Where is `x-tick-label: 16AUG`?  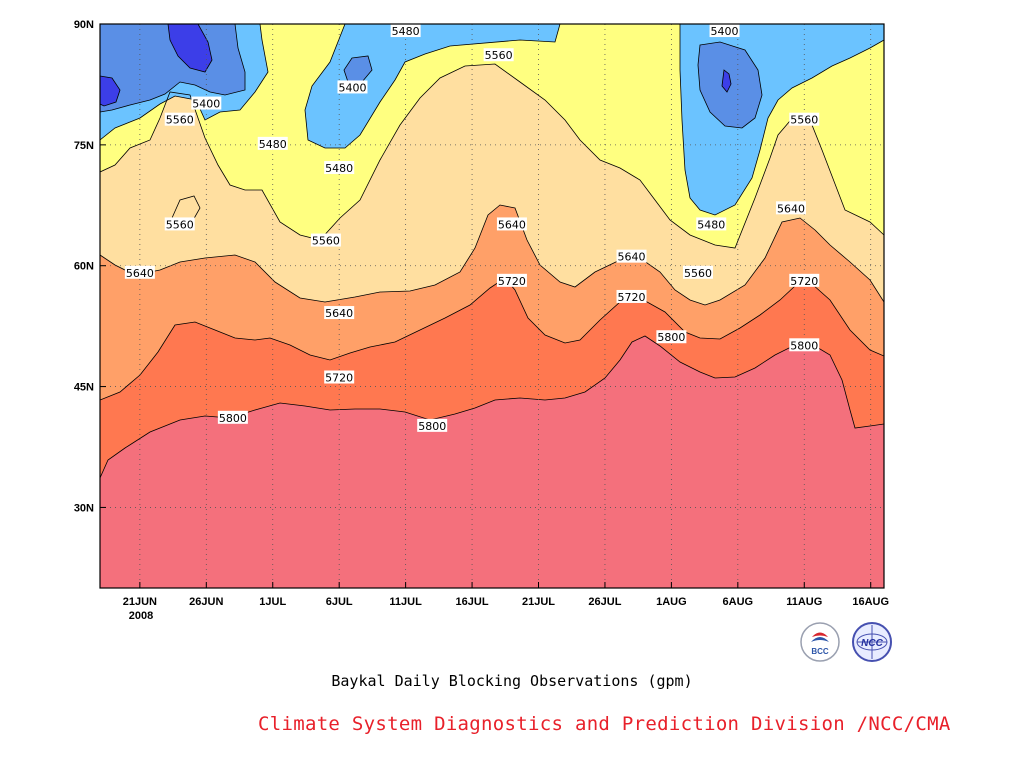 x-tick-label: 16AUG is located at coordinates (870, 602).